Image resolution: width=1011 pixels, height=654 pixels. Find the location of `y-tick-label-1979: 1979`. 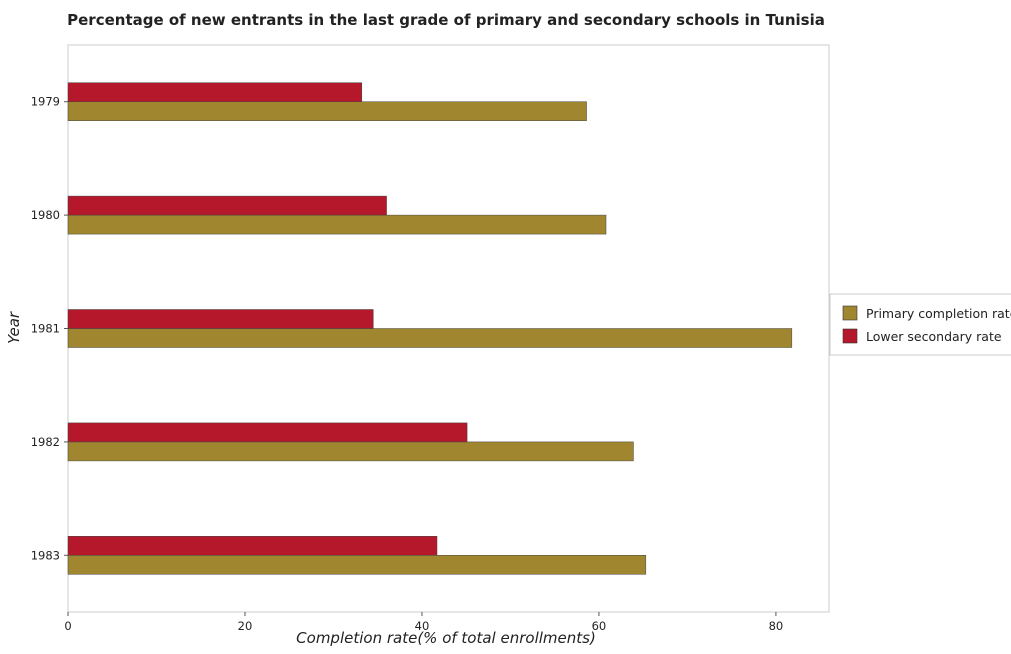

y-tick-label-1979: 1979 is located at coordinates (45, 102).